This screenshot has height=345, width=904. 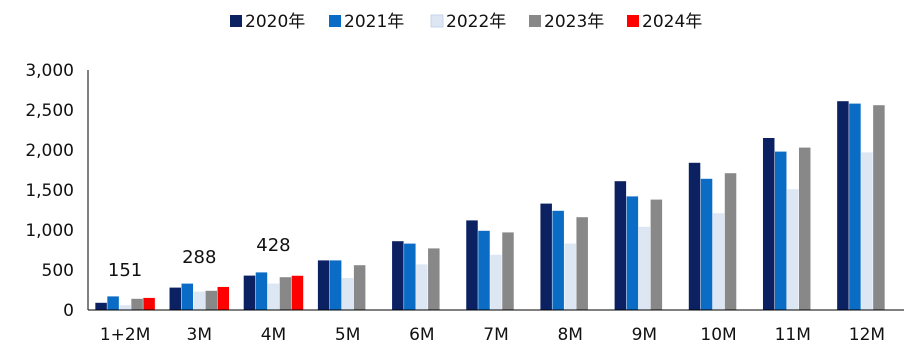 I want to click on x-tick-label: 7M, so click(x=495, y=335).